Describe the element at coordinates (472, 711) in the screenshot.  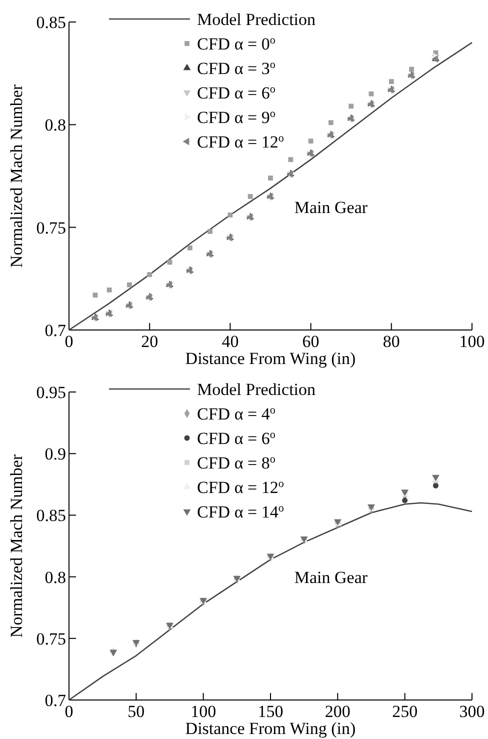
I see `x-tick-label: 300` at that location.